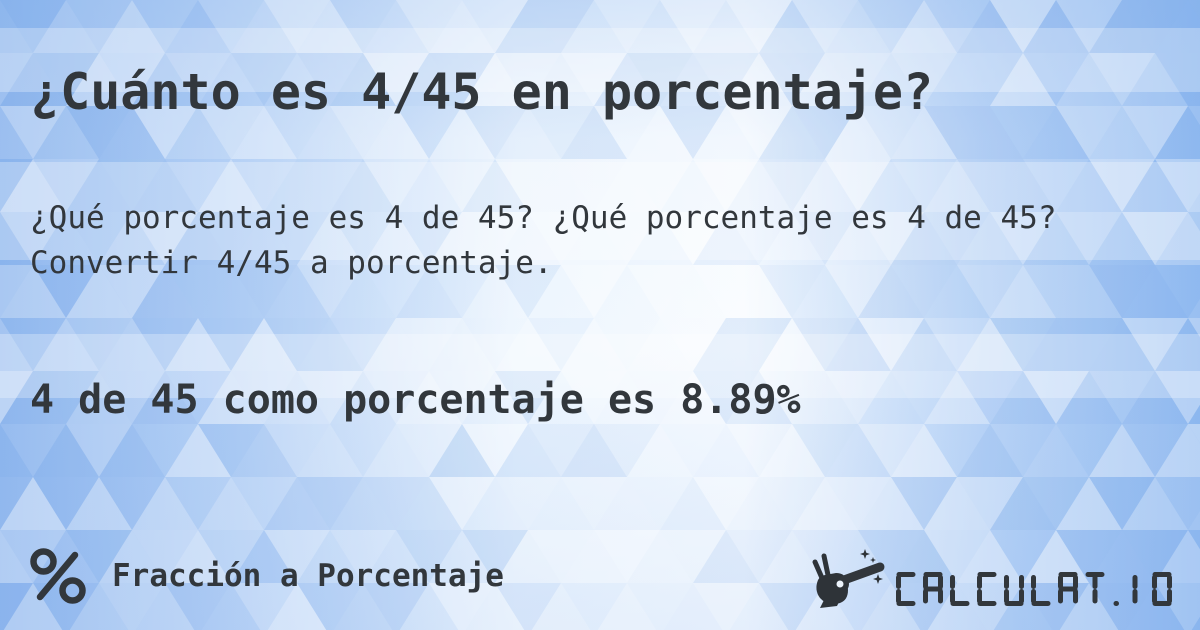 The image size is (1200, 630). Describe the element at coordinates (58, 576) in the screenshot. I see `percent-icon` at that location.